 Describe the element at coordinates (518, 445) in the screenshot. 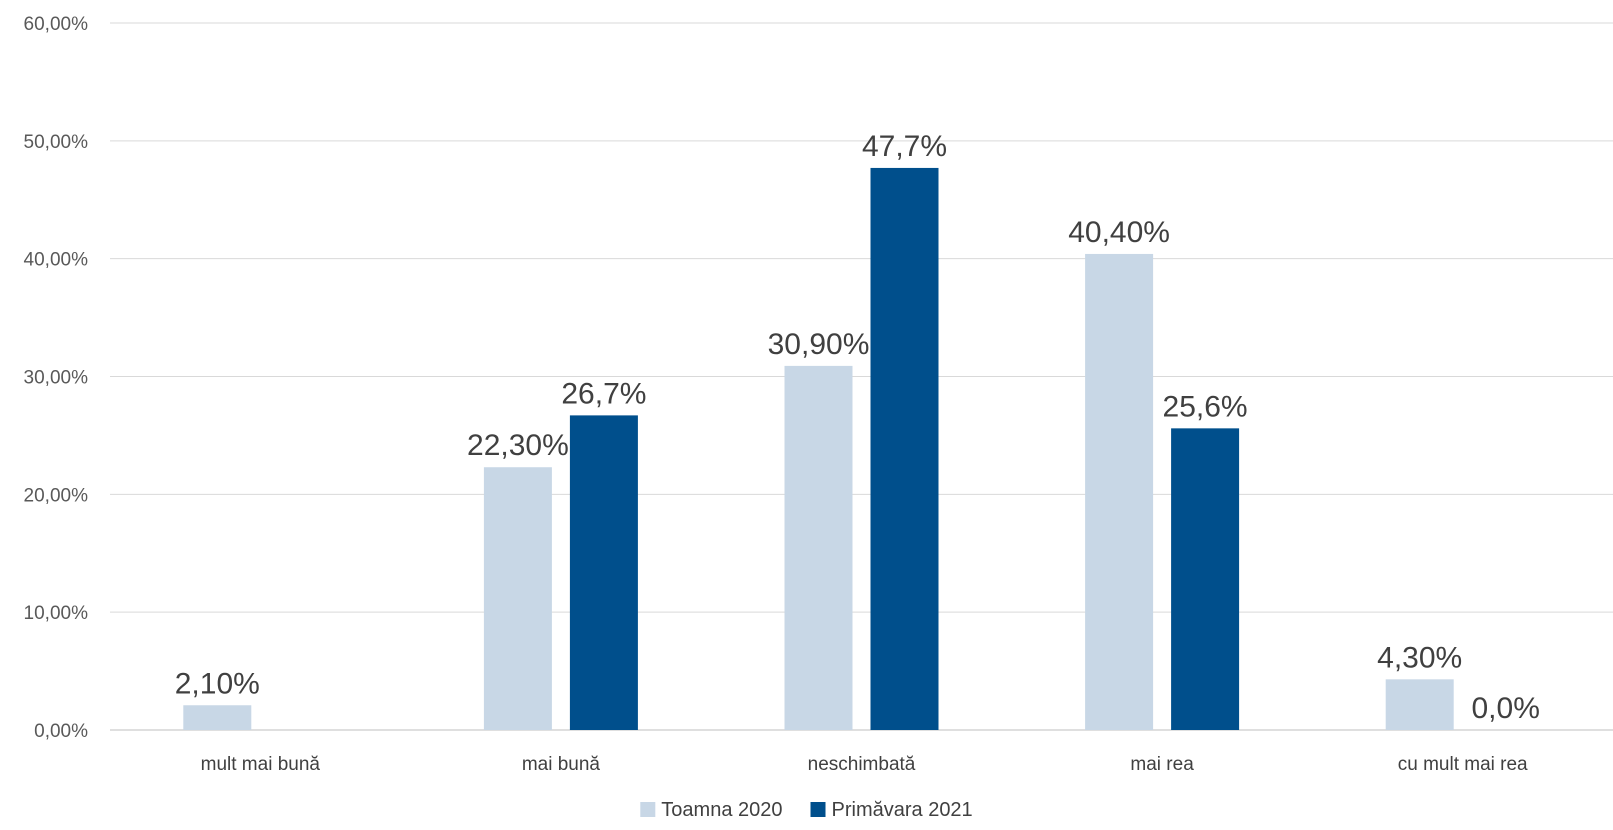

I see `data-label: 22,30%` at that location.